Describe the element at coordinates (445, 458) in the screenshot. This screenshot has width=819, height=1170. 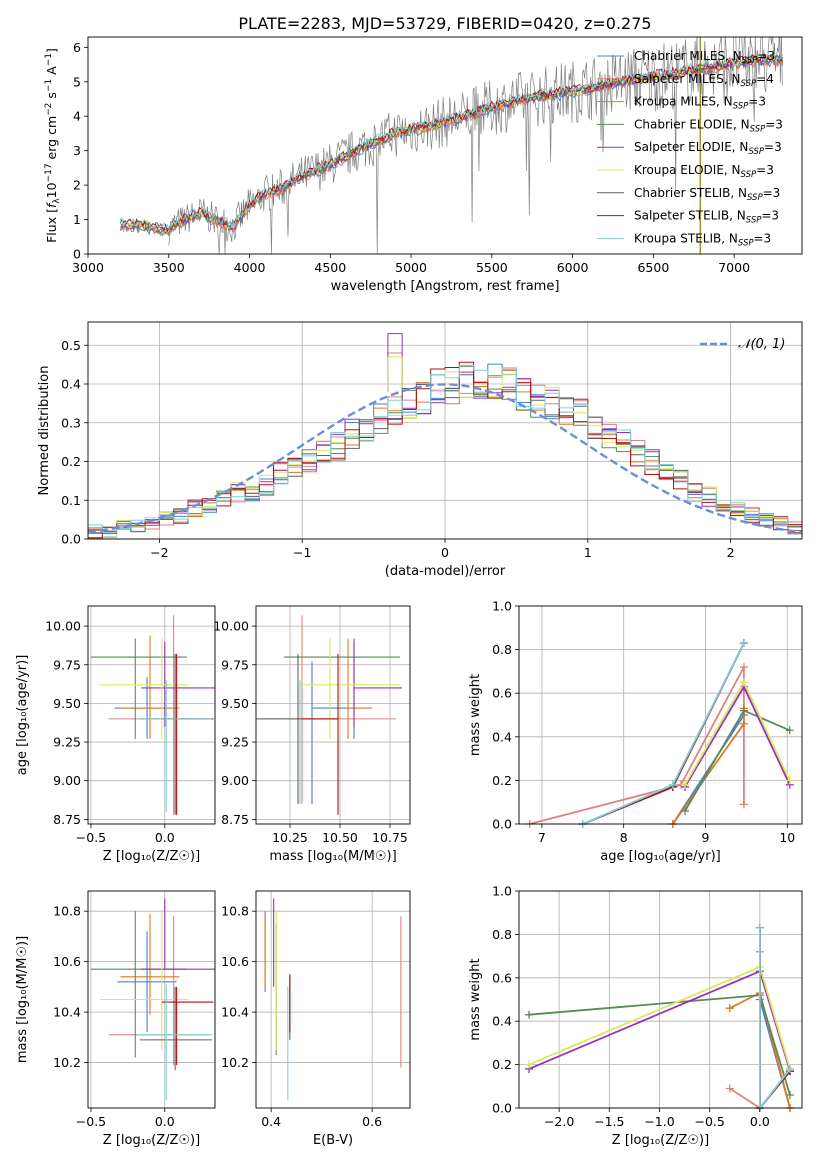
I see `normal-curve` at that location.